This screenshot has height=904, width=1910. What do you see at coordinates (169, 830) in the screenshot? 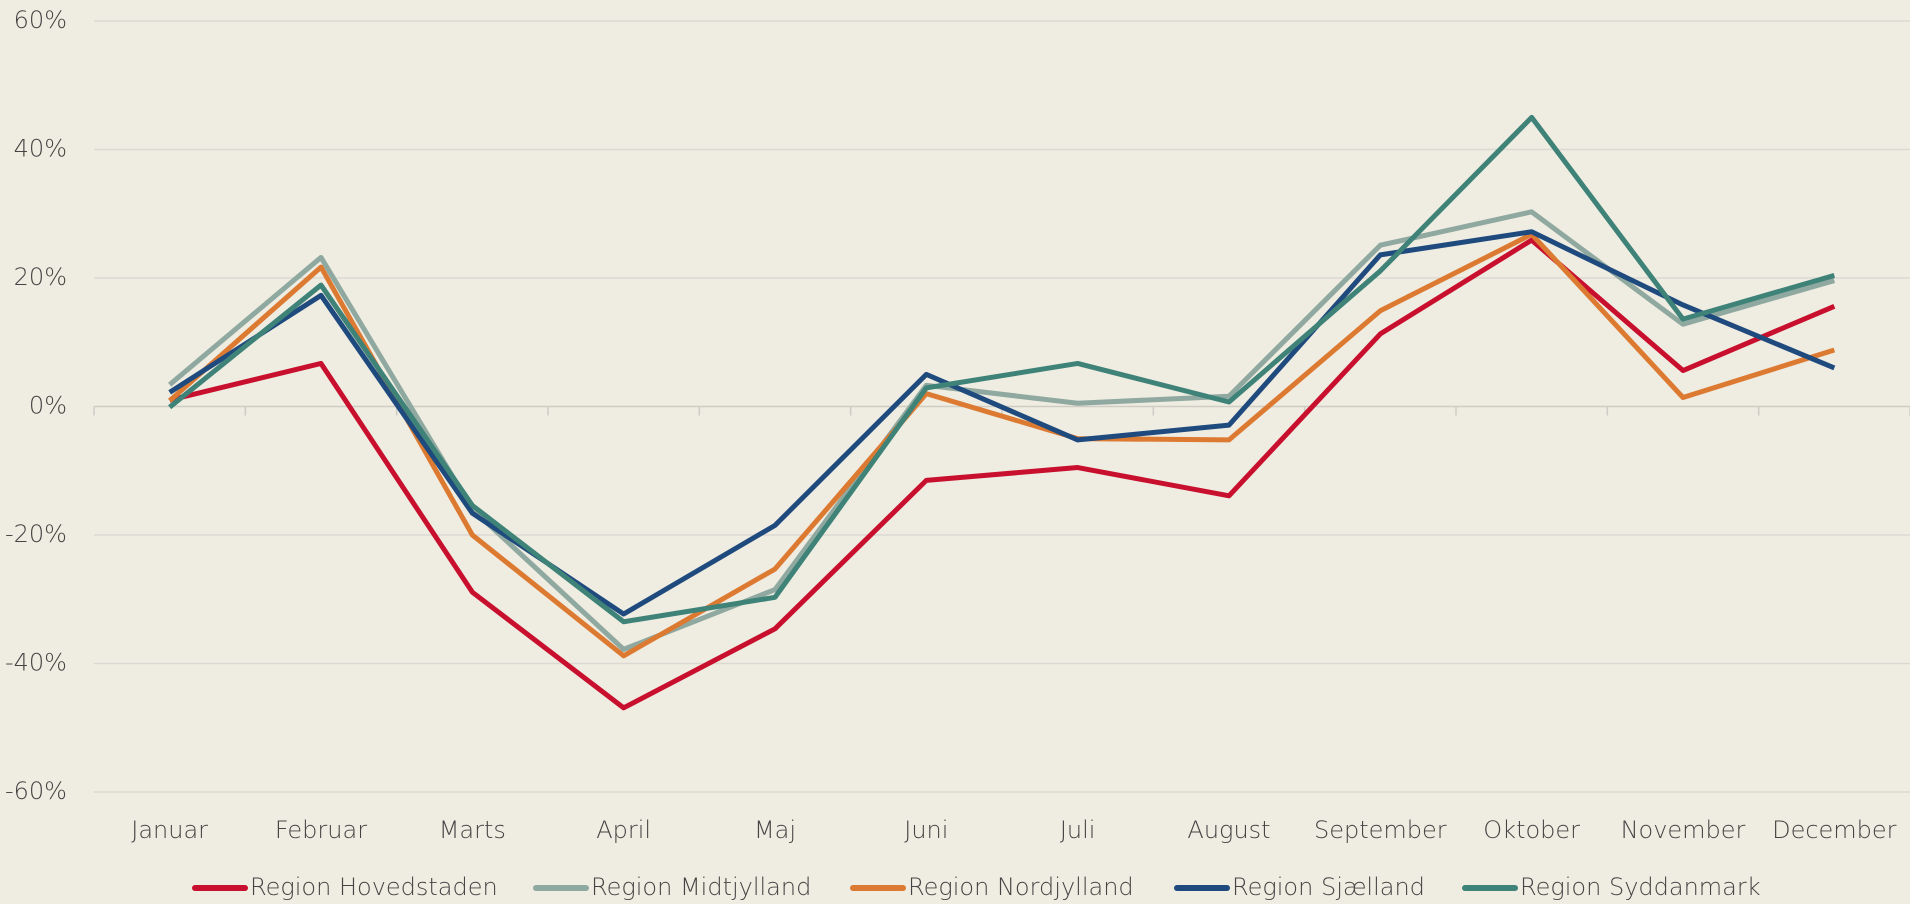
I see `x-tick-label: Januar` at bounding box center [169, 830].